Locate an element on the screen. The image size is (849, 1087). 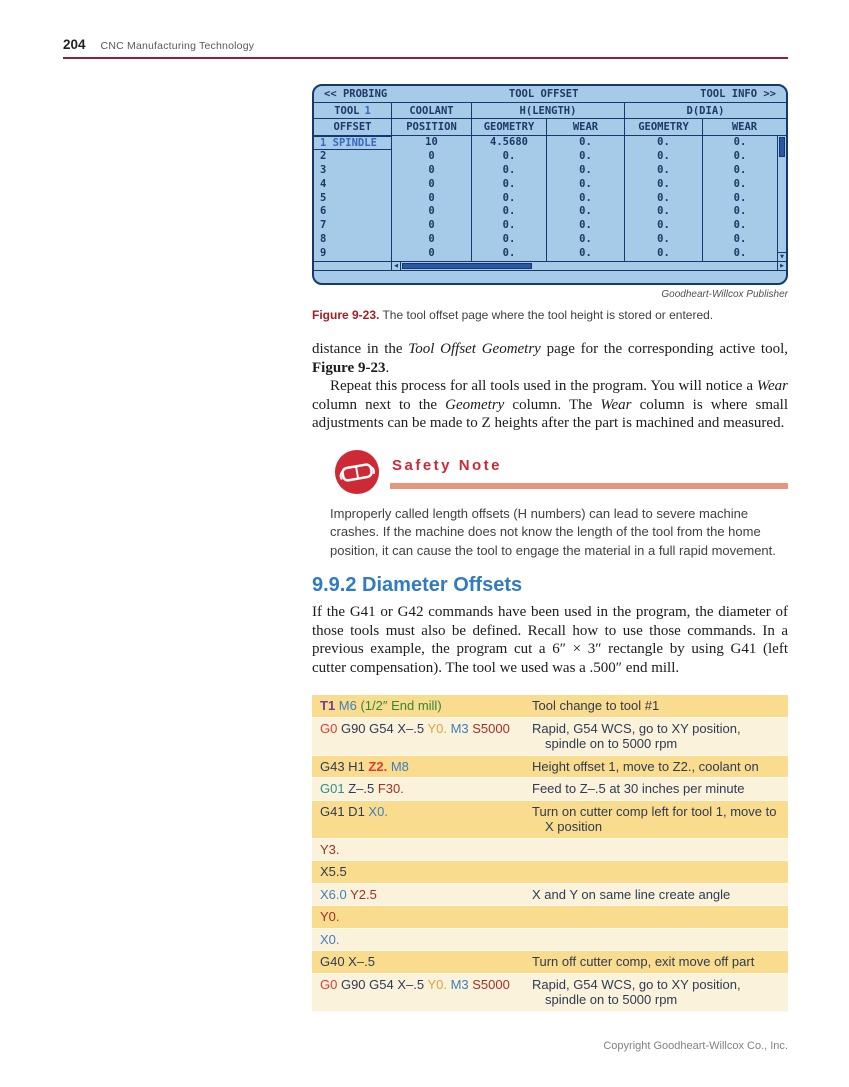
offset-table-row: 2 0 0. 0. 0. 0. is located at coordinates (545, 156).